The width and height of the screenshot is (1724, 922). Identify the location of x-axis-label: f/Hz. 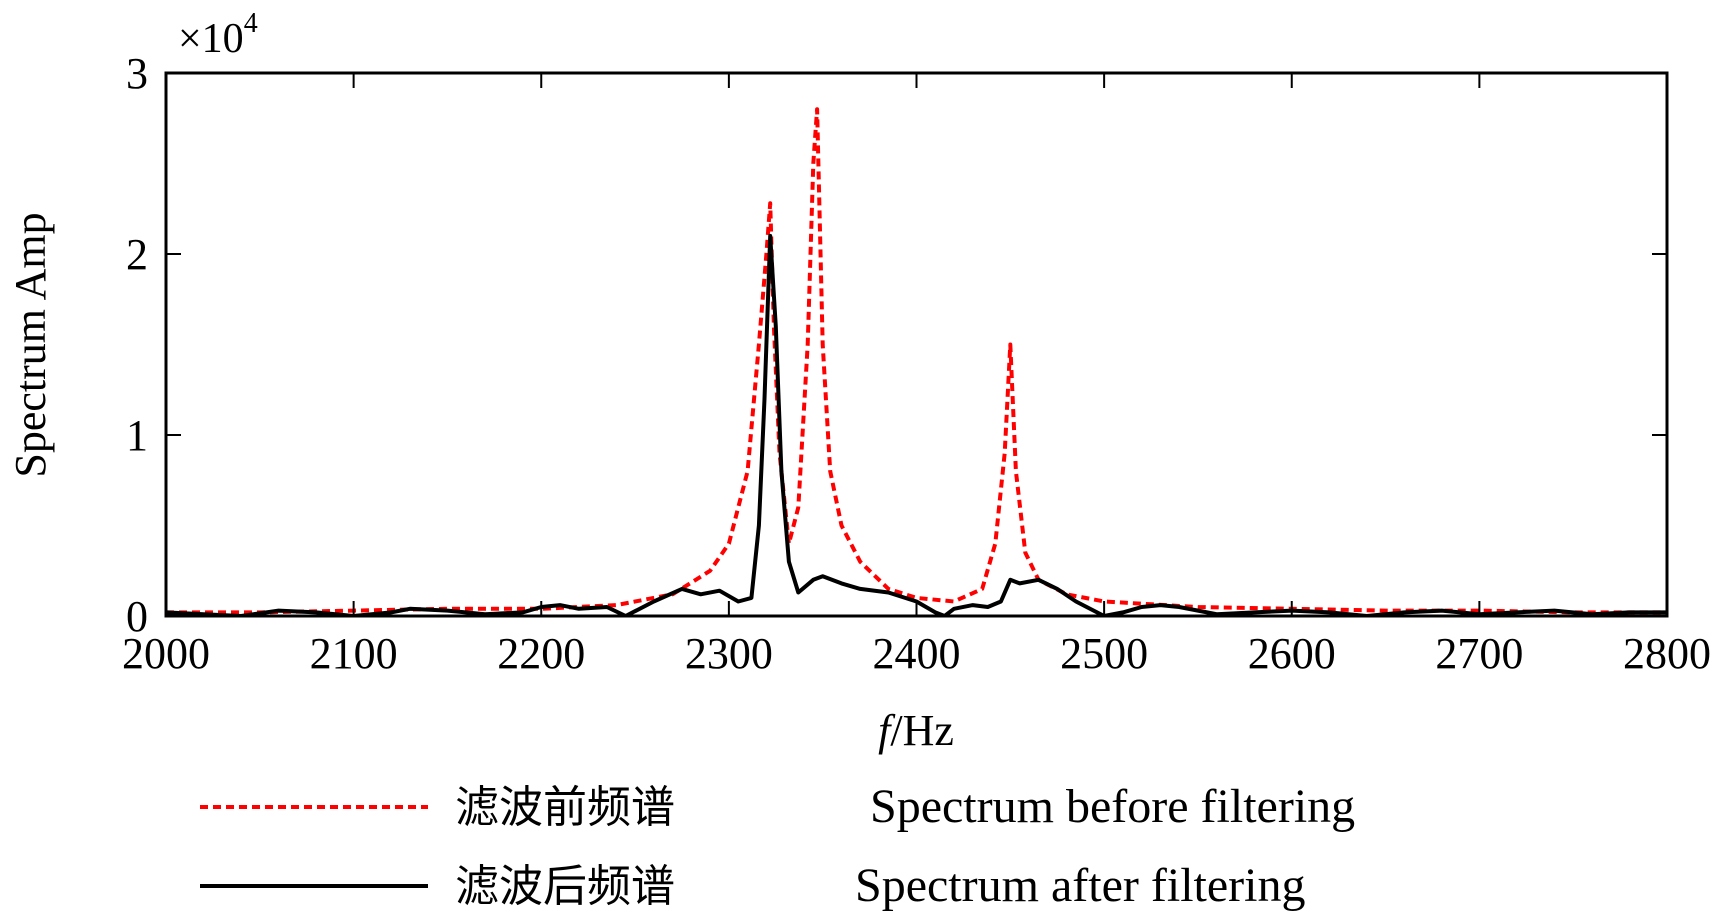
(916, 730).